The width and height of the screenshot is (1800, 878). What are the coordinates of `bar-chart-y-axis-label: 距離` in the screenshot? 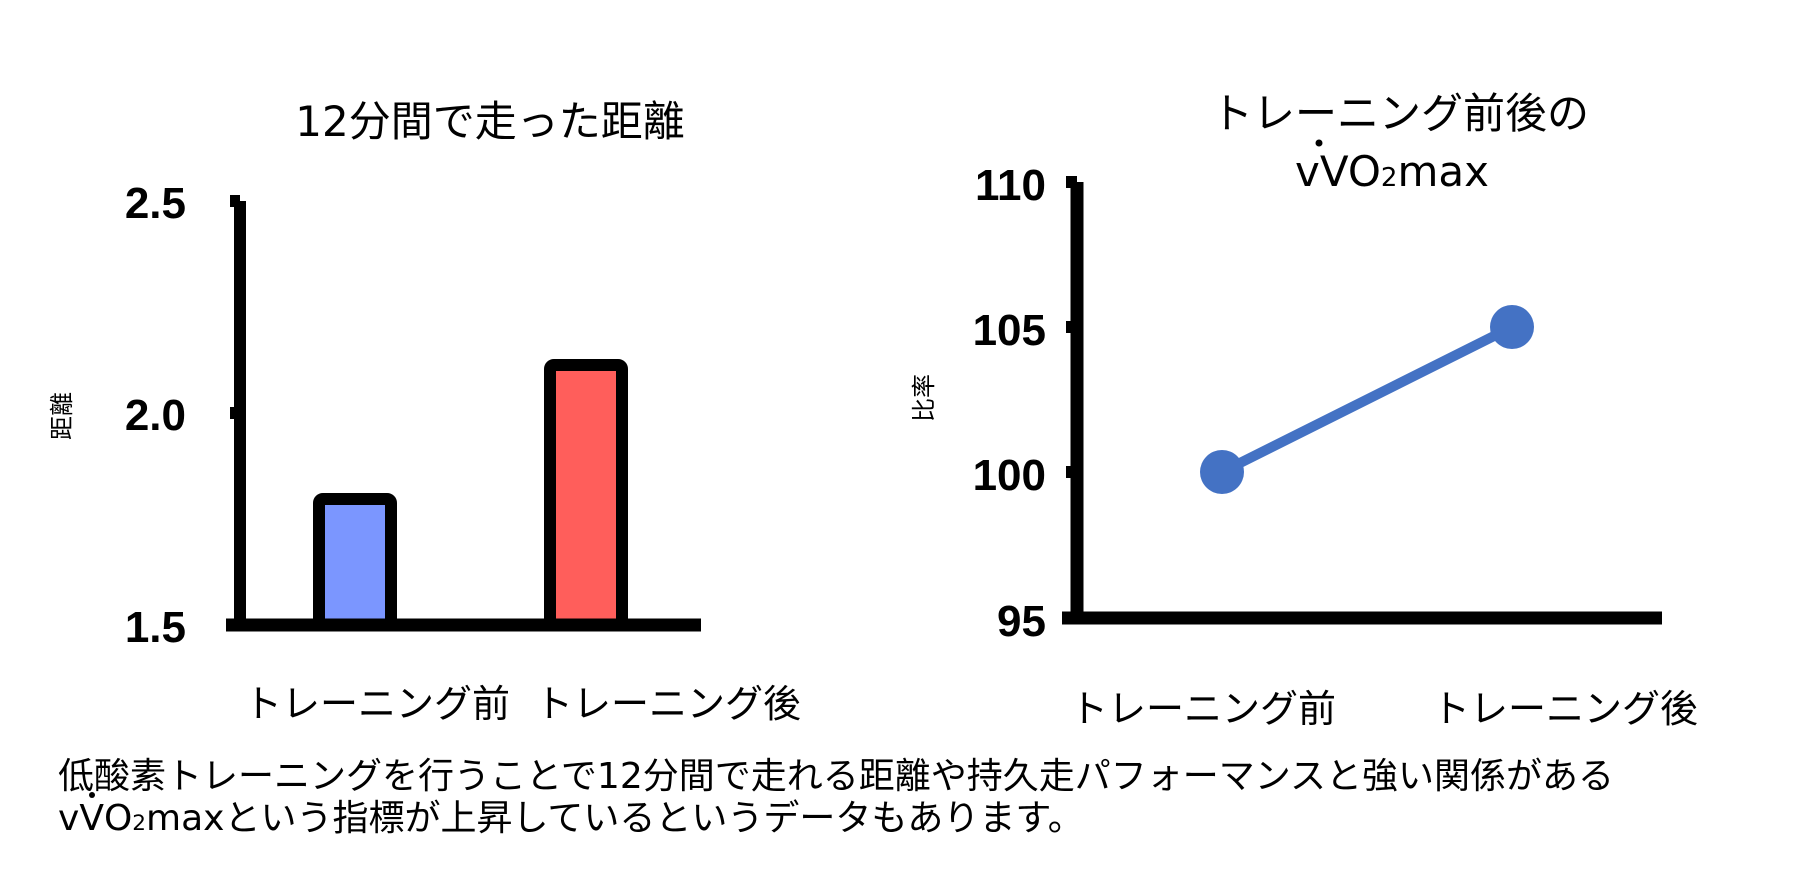 It's located at (62, 416).